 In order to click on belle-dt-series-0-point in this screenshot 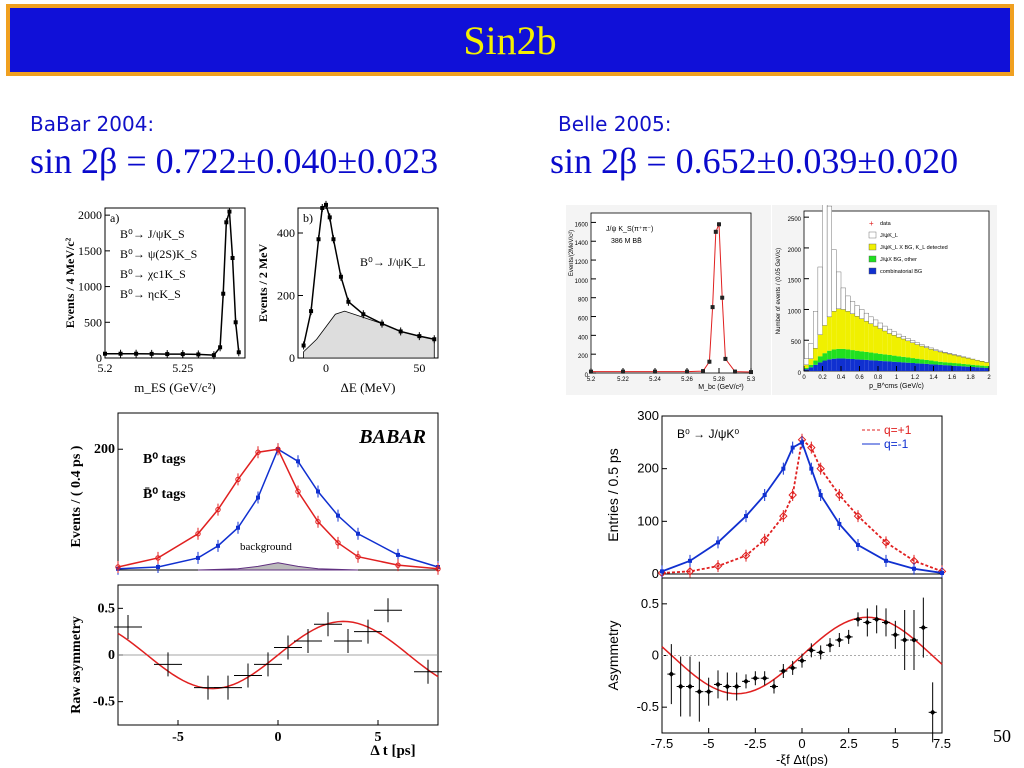, I will do `click(858, 516)`.